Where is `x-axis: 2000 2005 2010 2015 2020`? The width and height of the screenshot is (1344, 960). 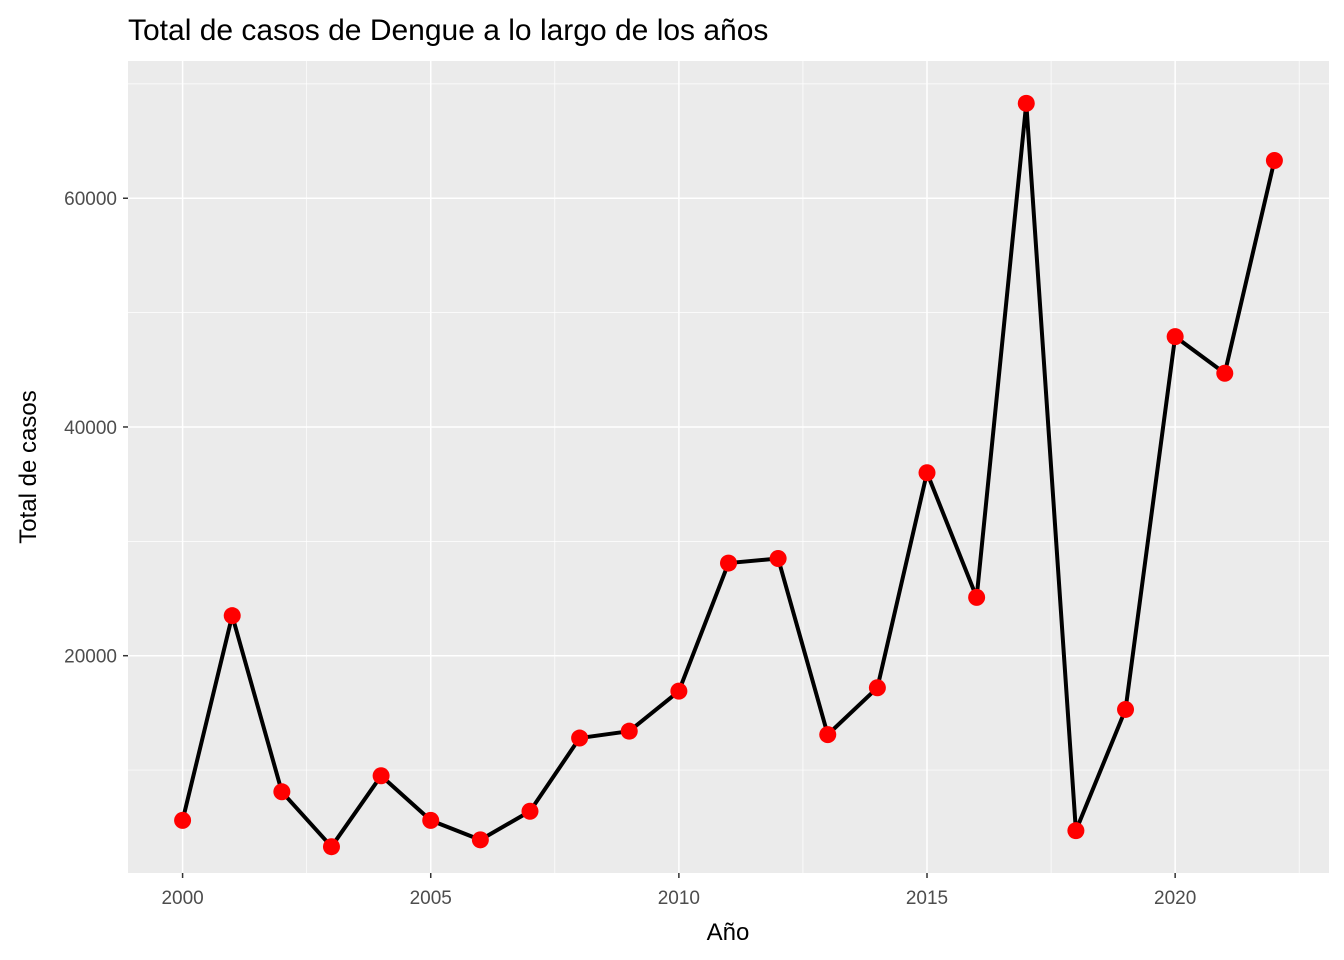
x-axis: 2000 2005 2010 2015 2020 is located at coordinates (678, 891).